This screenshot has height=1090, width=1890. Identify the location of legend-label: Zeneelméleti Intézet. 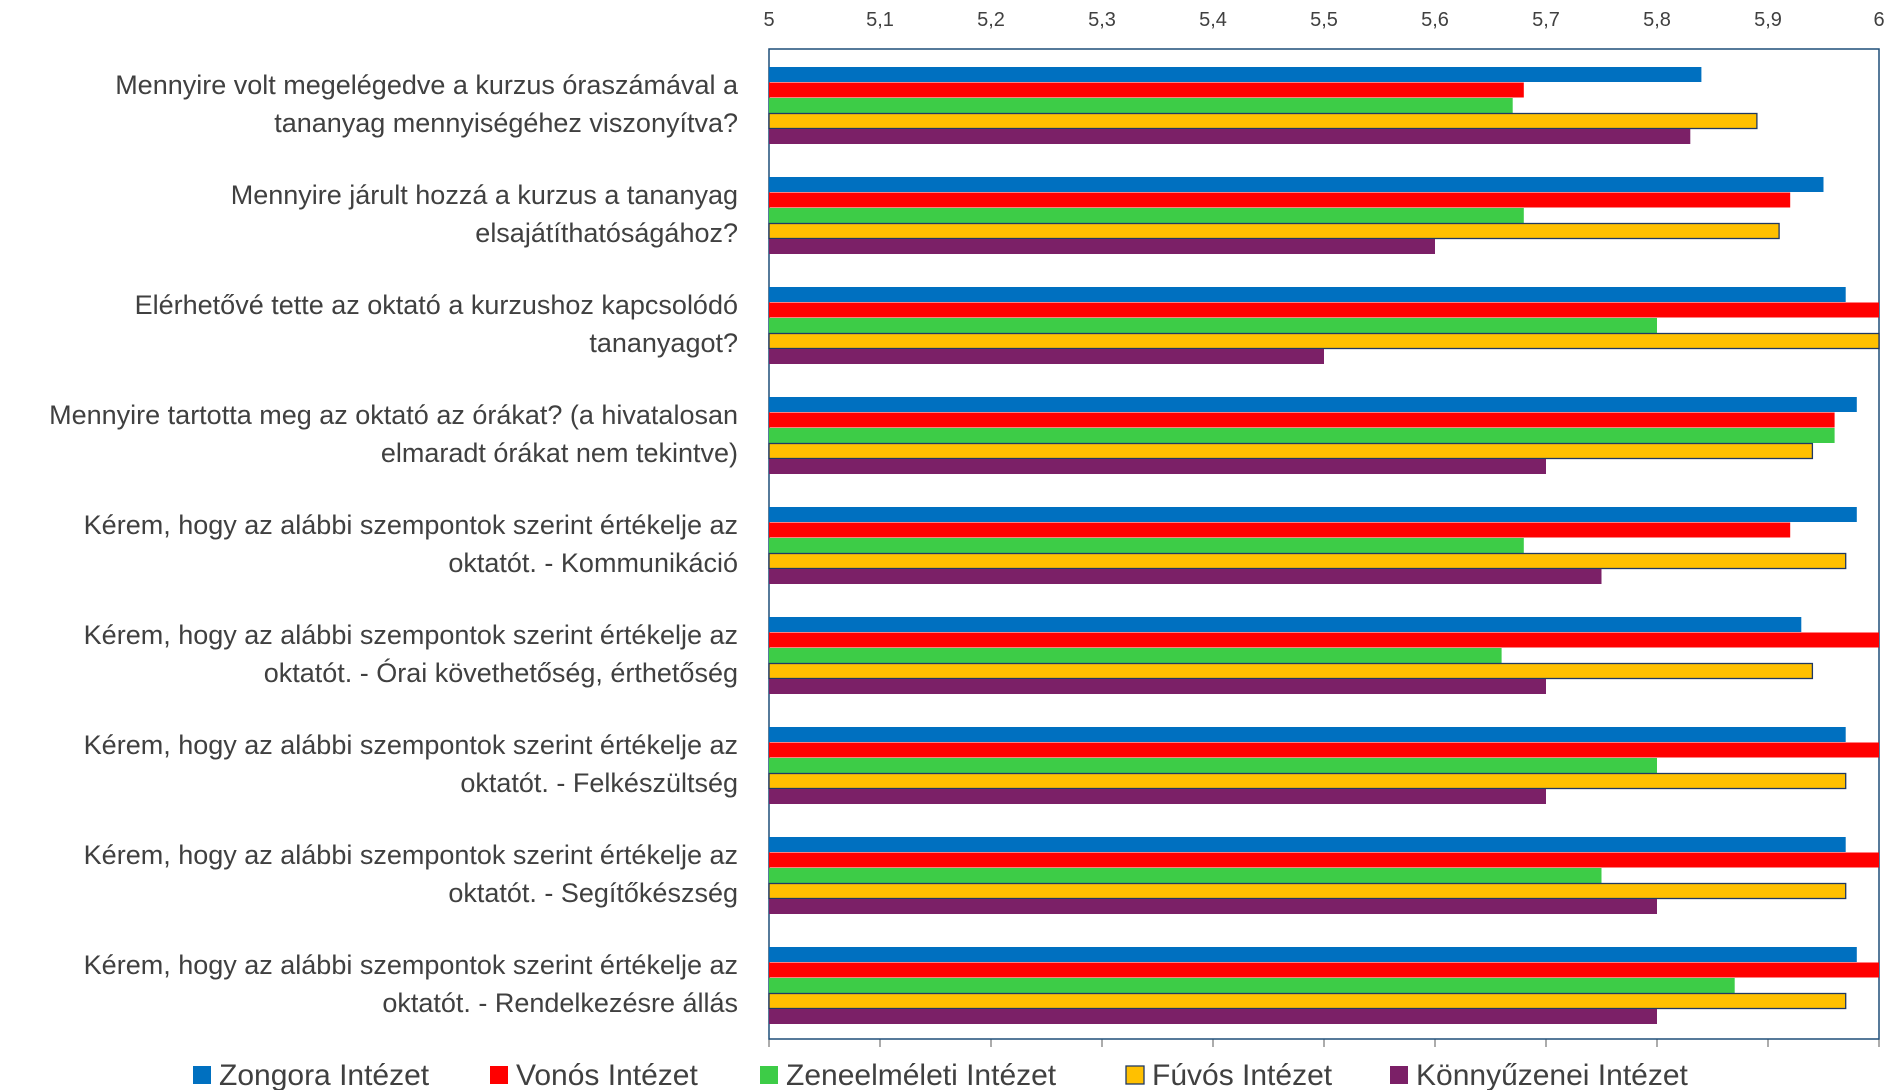
(921, 1074).